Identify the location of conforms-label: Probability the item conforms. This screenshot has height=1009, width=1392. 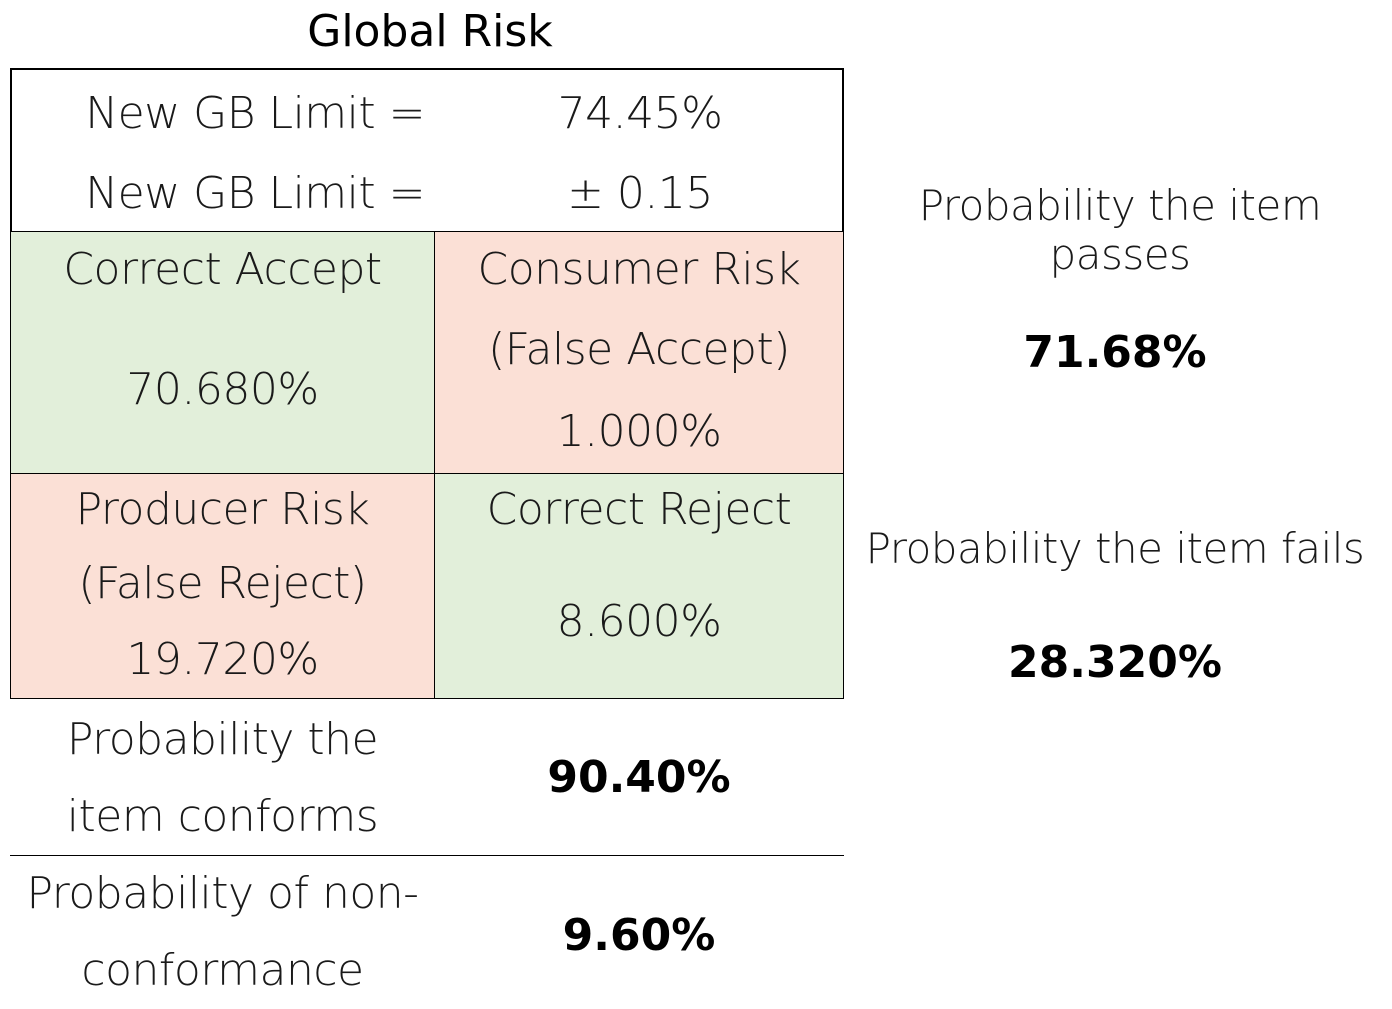
(222, 777).